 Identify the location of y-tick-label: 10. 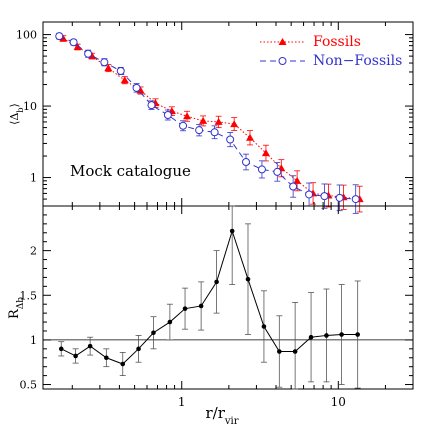
(30, 106).